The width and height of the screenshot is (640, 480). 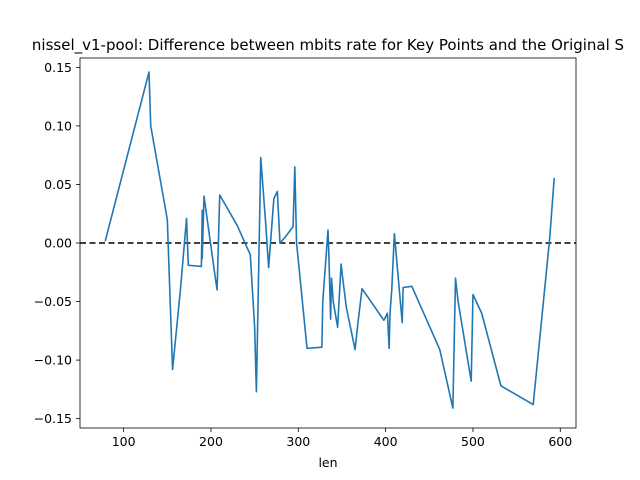 What do you see at coordinates (560, 441) in the screenshot?
I see `x-tick-label: 600` at bounding box center [560, 441].